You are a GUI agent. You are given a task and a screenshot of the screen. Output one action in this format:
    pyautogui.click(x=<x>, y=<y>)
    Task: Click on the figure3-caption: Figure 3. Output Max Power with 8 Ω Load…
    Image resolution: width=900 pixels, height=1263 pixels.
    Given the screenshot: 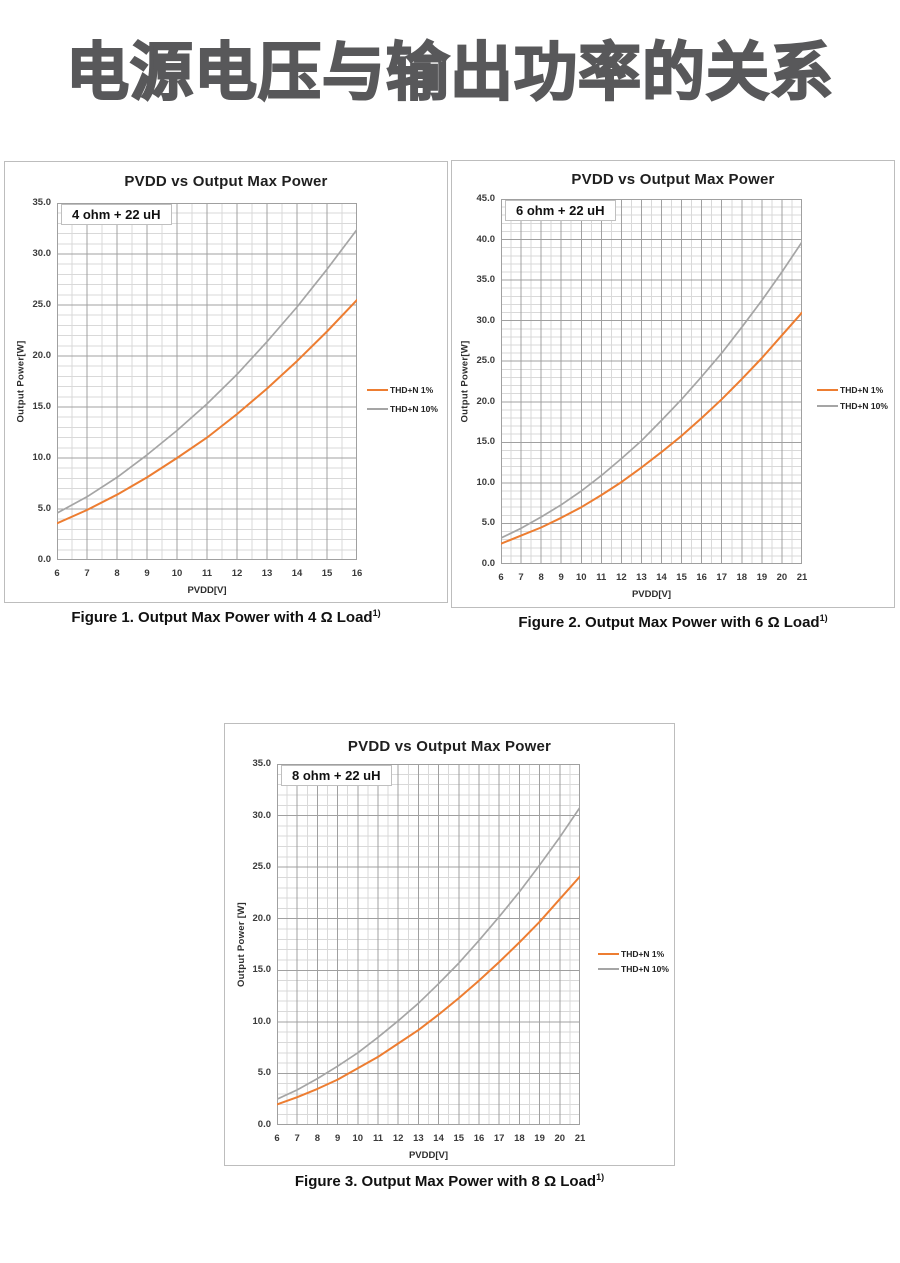 What is the action you would take?
    pyautogui.click(x=449, y=1181)
    